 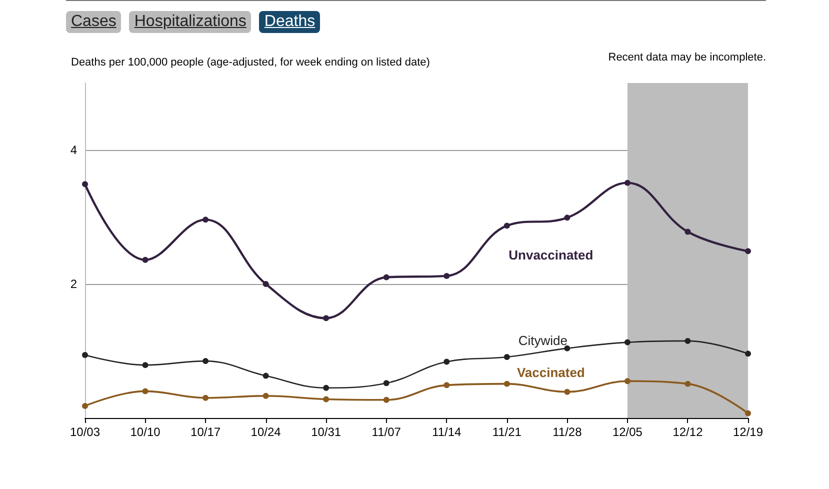 What do you see at coordinates (85, 432) in the screenshot?
I see `x-tick-label: 10/03` at bounding box center [85, 432].